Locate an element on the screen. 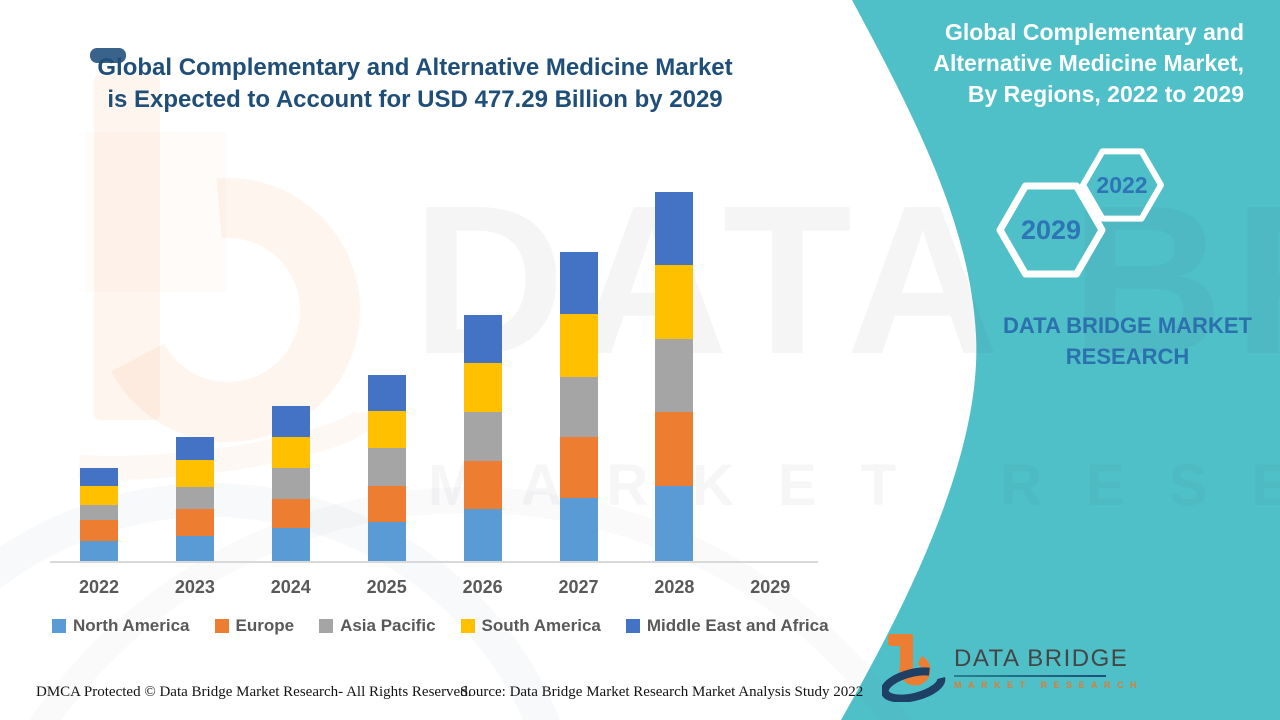 This screenshot has width=1280, height=720. logo-underline is located at coordinates (1030, 676).